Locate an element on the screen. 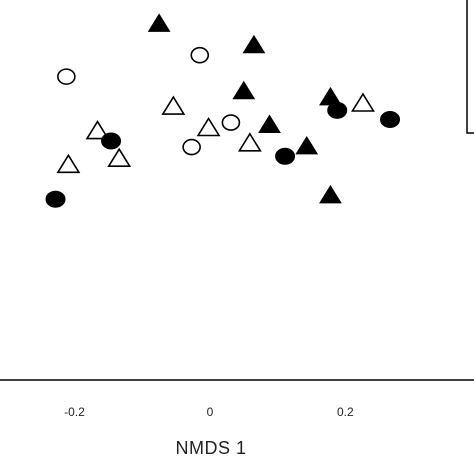 The height and width of the screenshot is (474, 474). x-axis-ticks: -0.200.20. is located at coordinates (209, 412).